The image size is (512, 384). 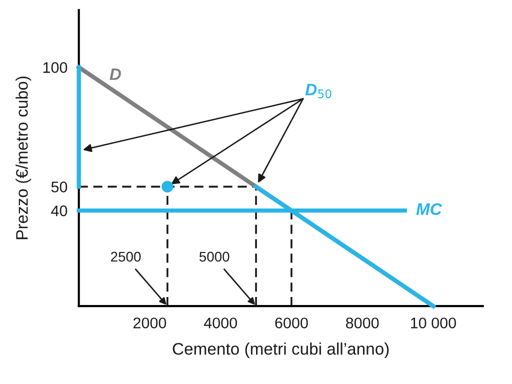 I want to click on y-tick-label: 50, so click(x=59, y=187).